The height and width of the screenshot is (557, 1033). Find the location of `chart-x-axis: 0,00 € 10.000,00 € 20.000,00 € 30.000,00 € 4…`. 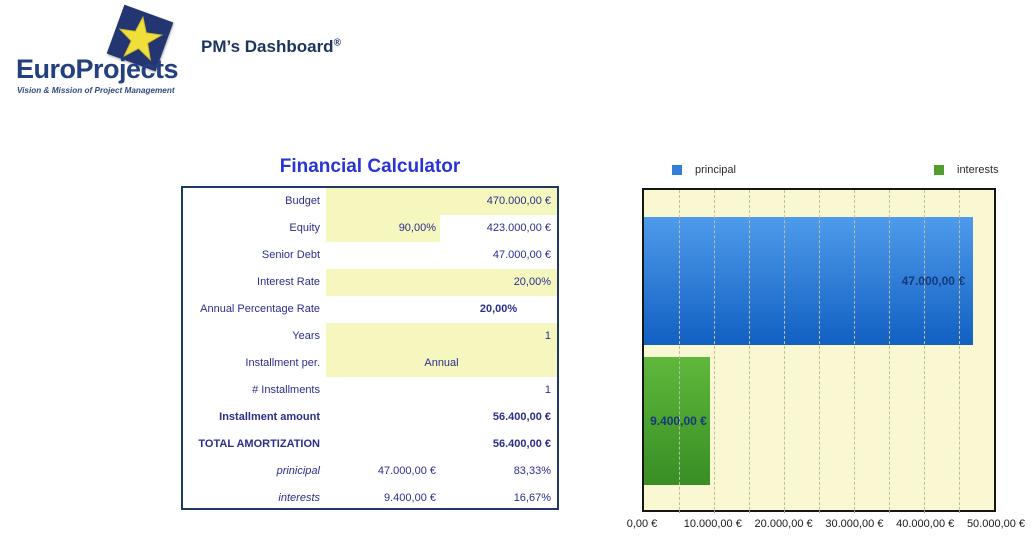

chart-x-axis: 0,00 € 10.000,00 € 20.000,00 € 30.000,00 € 4… is located at coordinates (826, 525).